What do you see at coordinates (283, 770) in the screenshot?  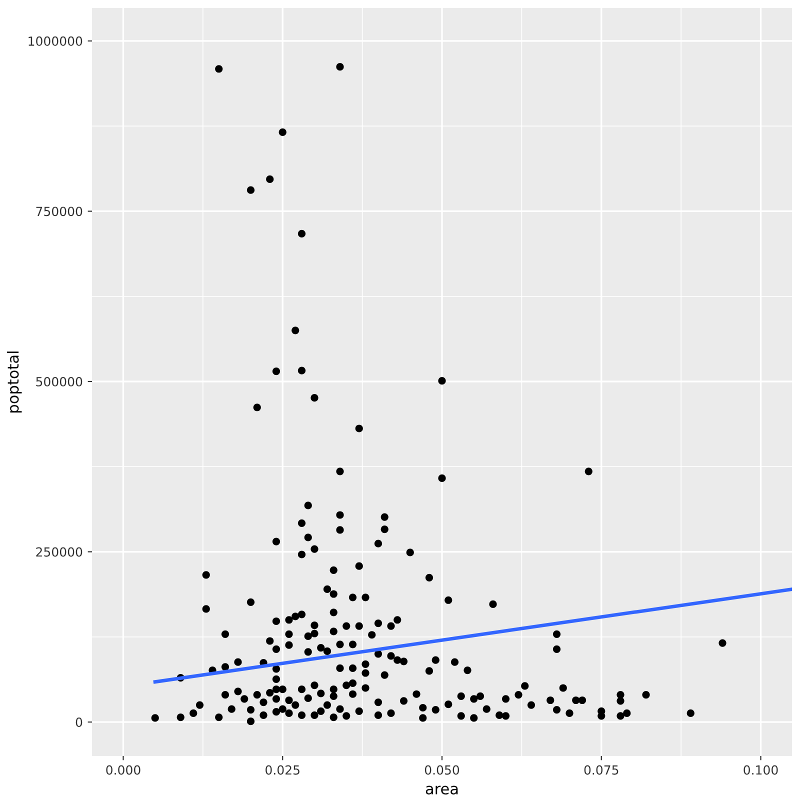 I see `x-tick-label: 0.025` at bounding box center [283, 770].